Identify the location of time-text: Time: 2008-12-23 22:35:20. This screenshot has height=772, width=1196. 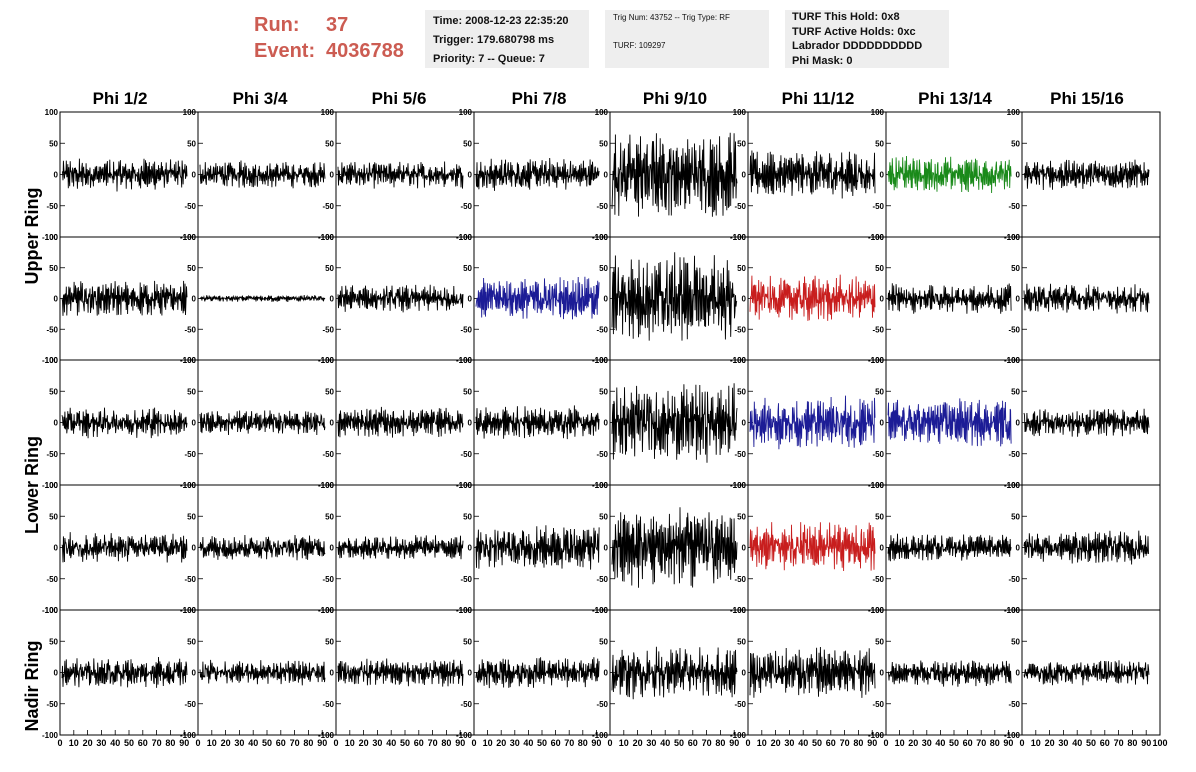
(501, 21).